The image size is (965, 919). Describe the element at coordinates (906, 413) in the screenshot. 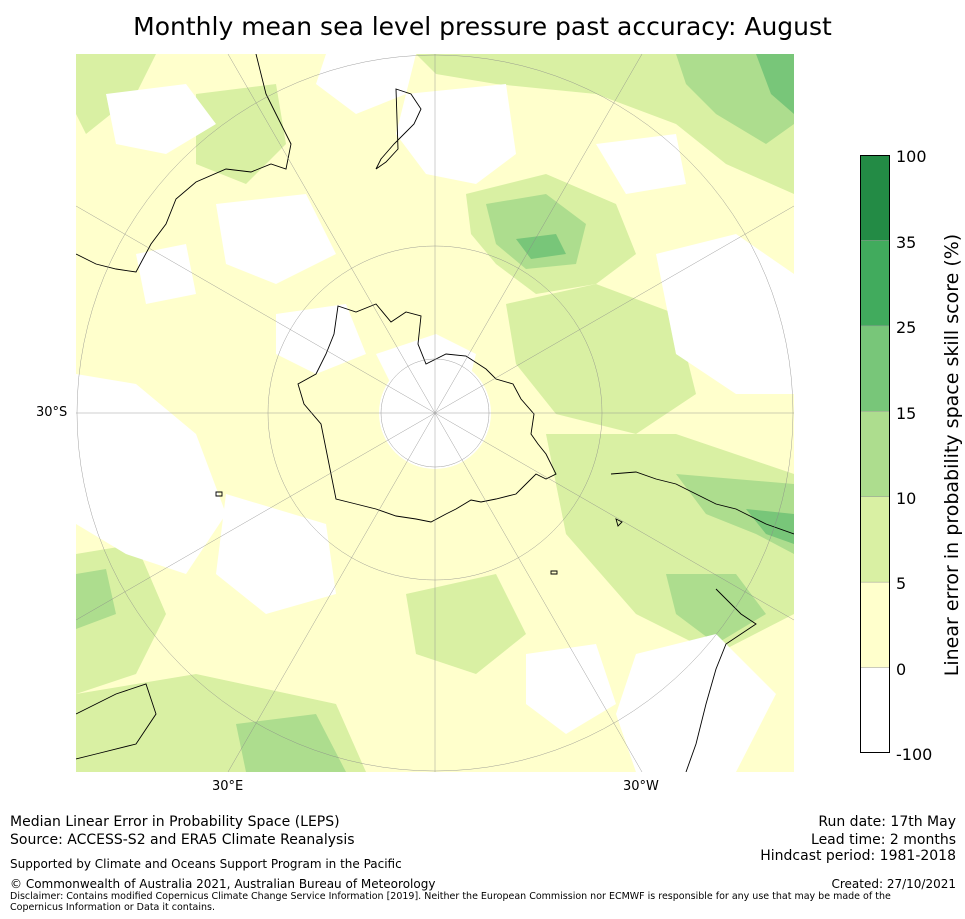

I see `colorbar-tick: 15` at that location.